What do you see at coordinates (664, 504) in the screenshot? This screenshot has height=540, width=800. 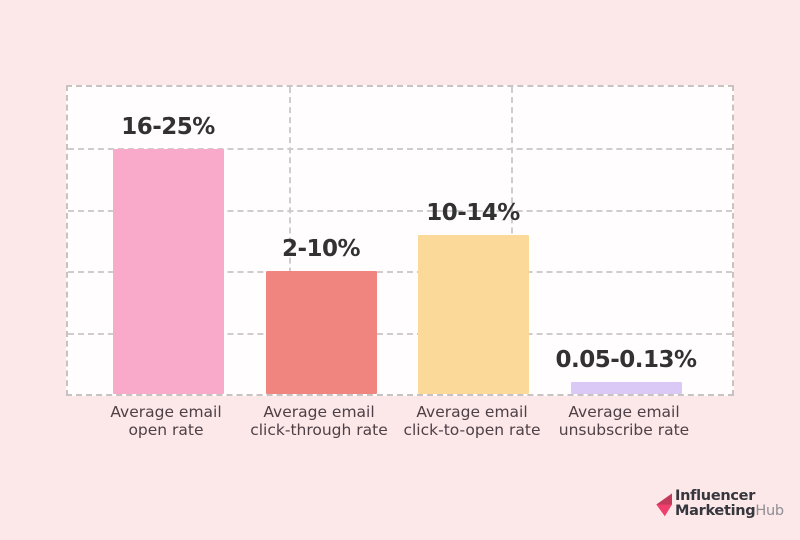 I see `pink-arrow-icon` at bounding box center [664, 504].